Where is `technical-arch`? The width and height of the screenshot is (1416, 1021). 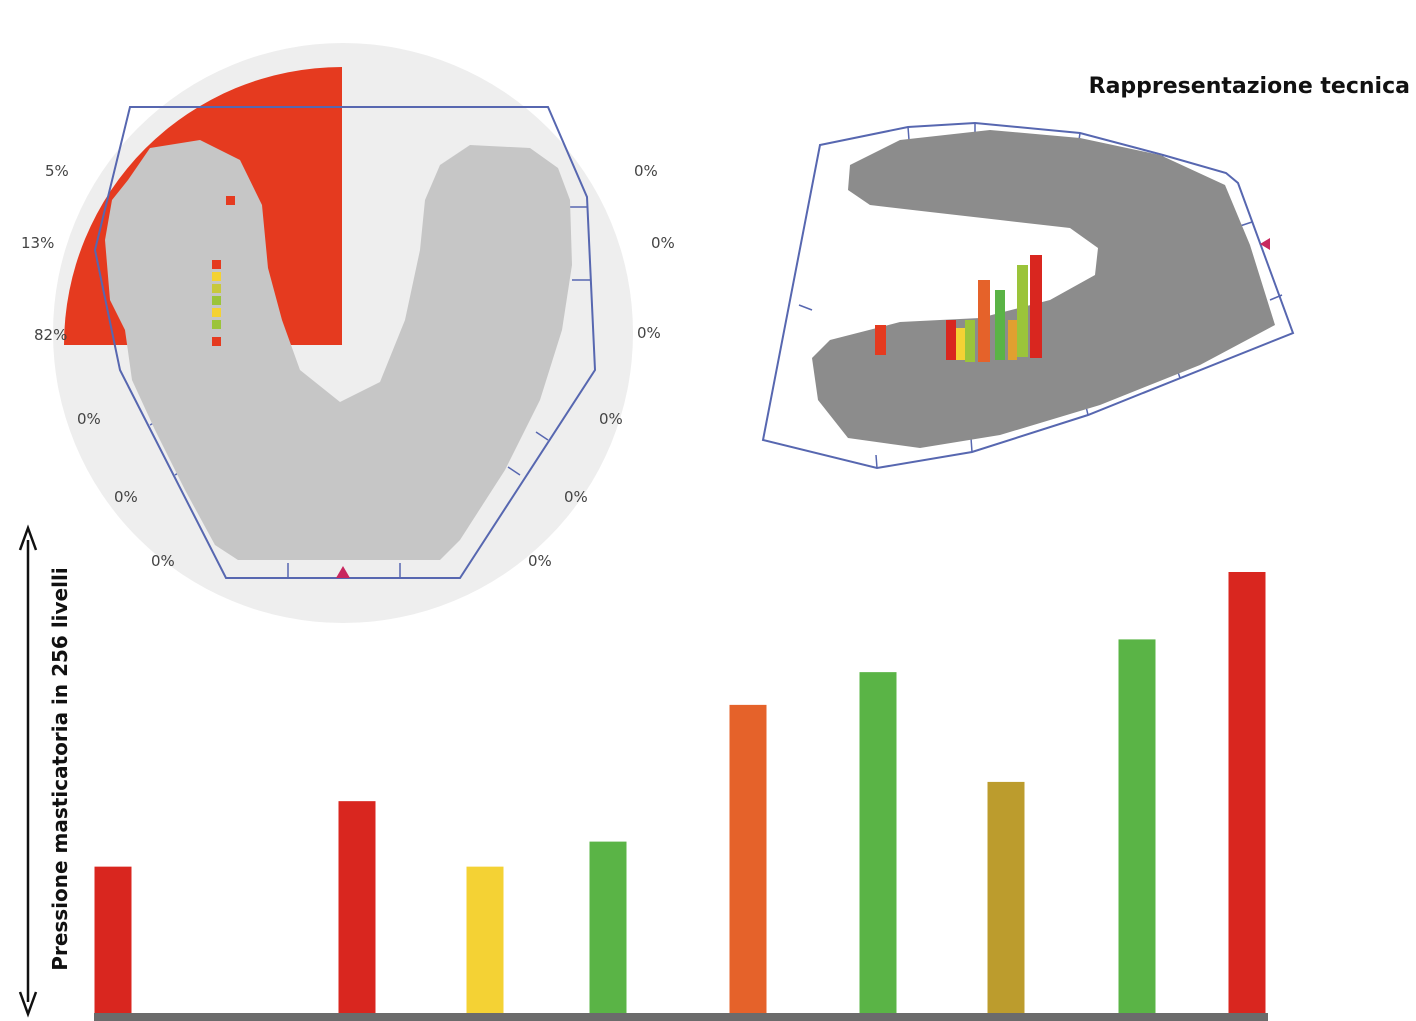
technical-arch is located at coordinates (1043, 289).